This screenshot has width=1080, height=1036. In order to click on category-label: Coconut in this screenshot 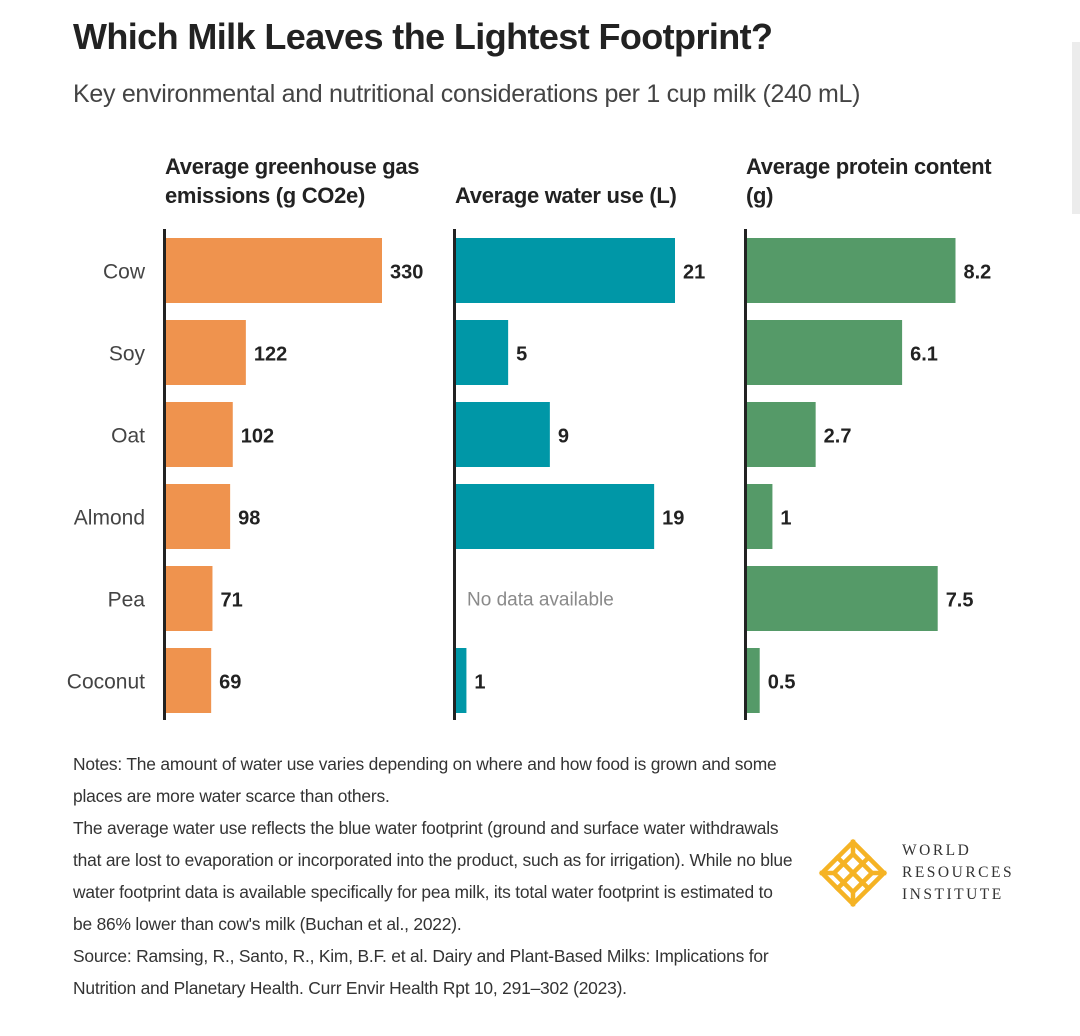, I will do `click(106, 682)`.